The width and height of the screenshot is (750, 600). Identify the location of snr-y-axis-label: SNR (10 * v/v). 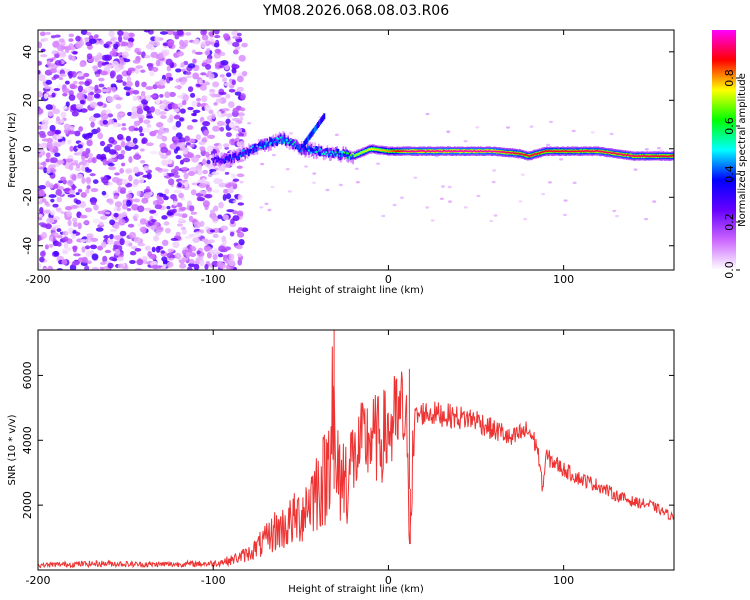
(12, 449).